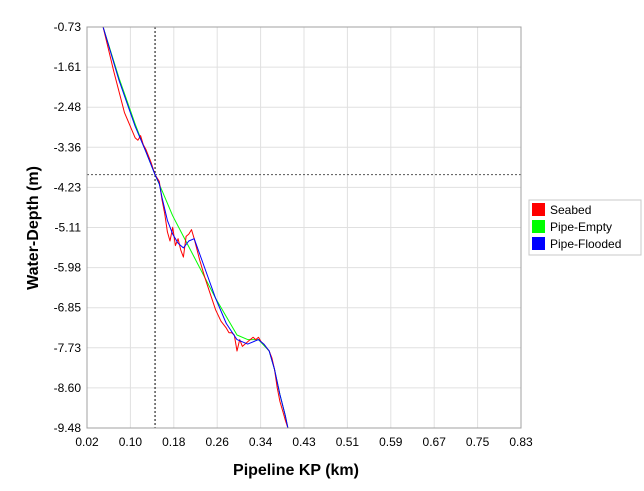  Describe the element at coordinates (435, 442) in the screenshot. I see `x-tick-label: 0.67` at that location.